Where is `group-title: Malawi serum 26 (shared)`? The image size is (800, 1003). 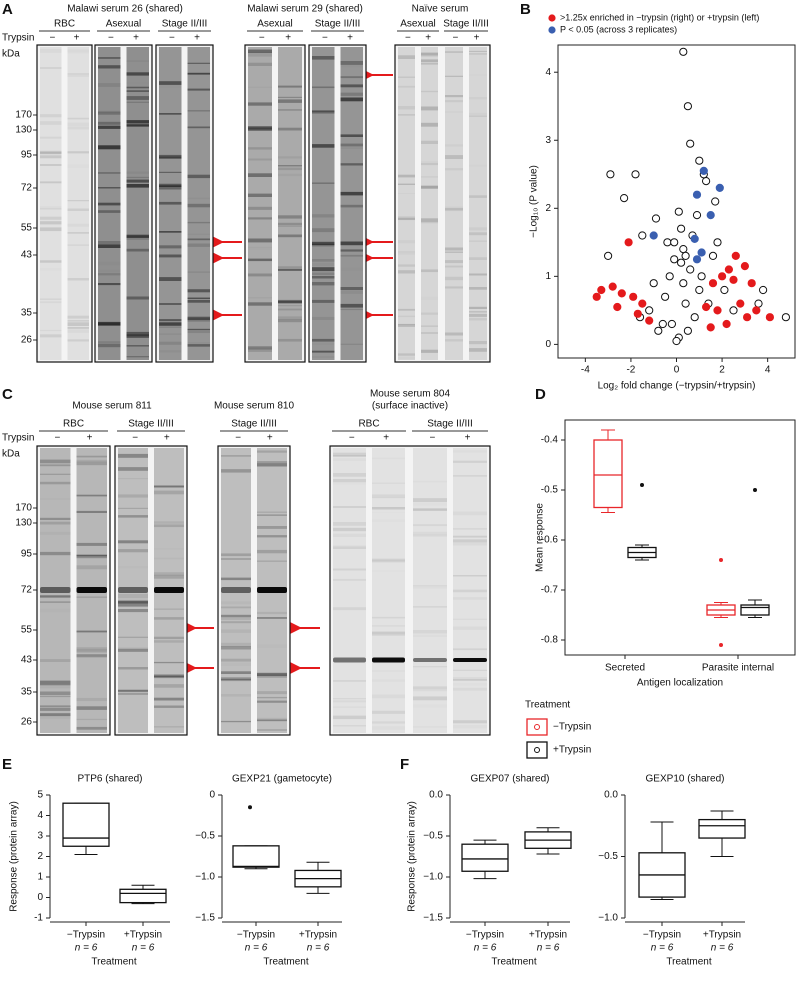
group-title: Malawi serum 26 (shared) is located at coordinates (125, 9).